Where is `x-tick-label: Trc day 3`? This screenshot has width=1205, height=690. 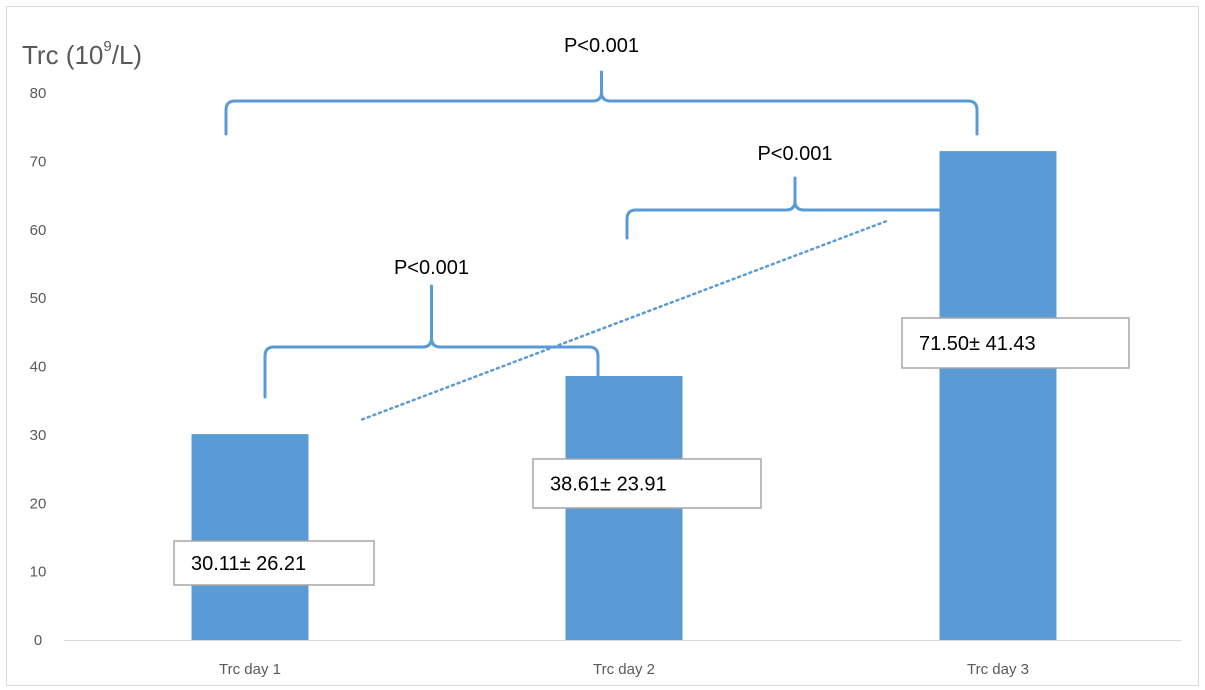 x-tick-label: Trc day 3 is located at coordinates (998, 669).